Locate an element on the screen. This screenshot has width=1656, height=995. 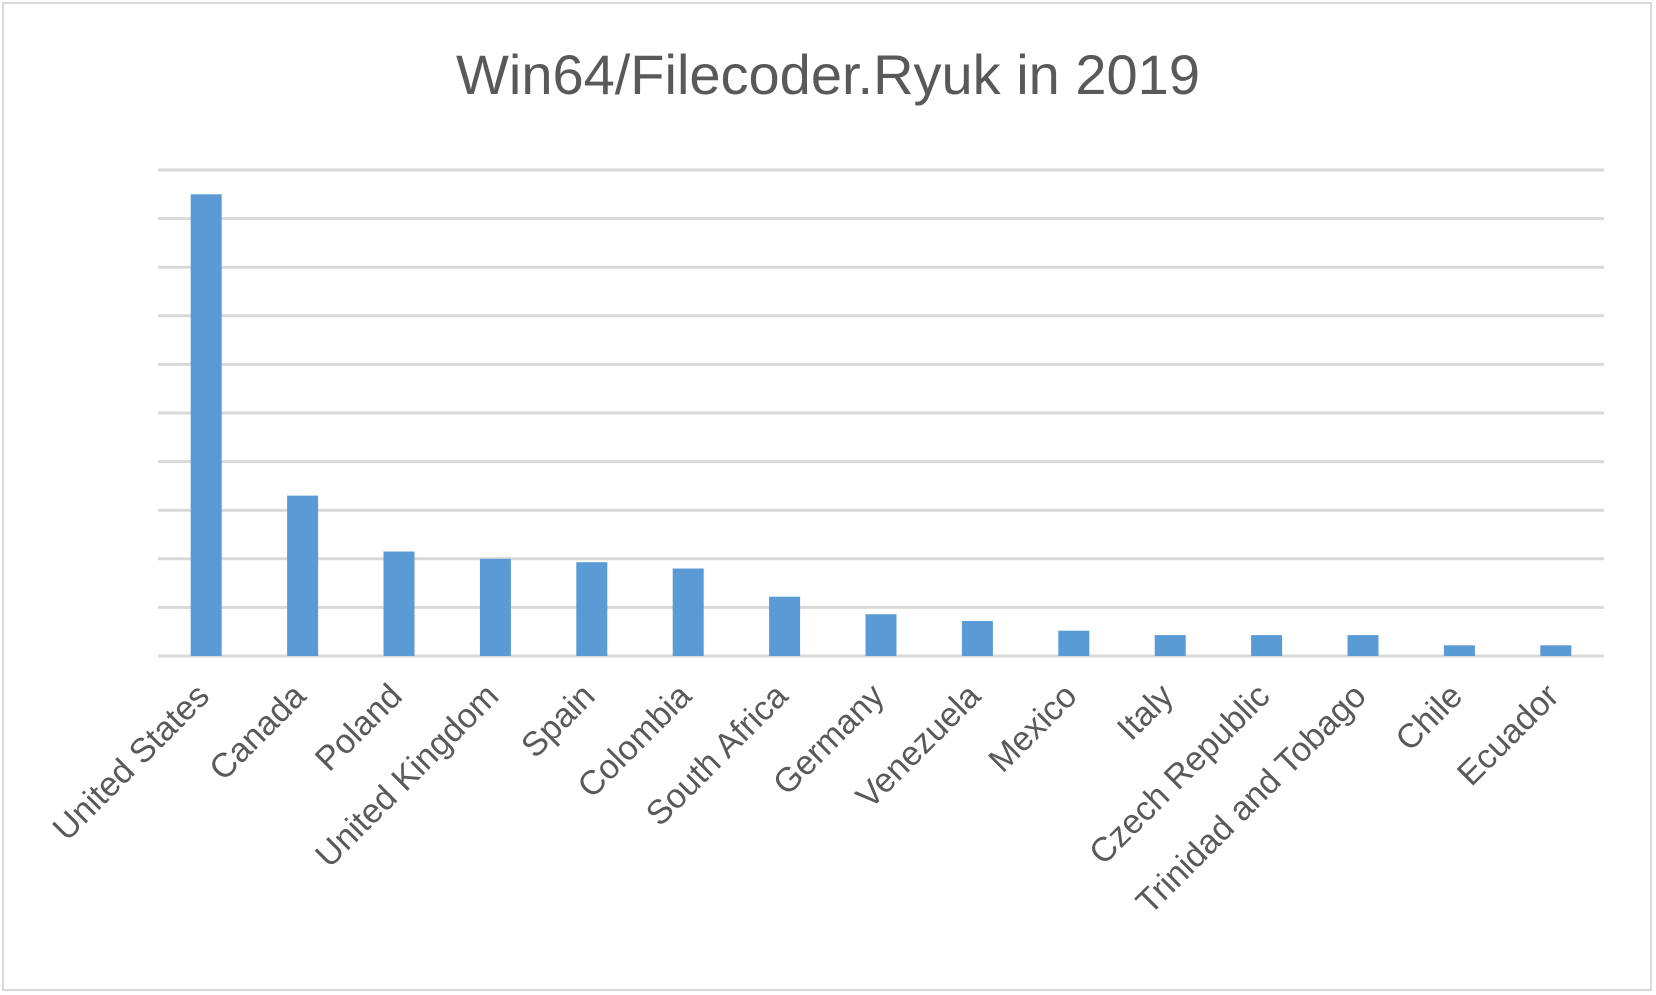
category-label: Canada is located at coordinates (257, 732).